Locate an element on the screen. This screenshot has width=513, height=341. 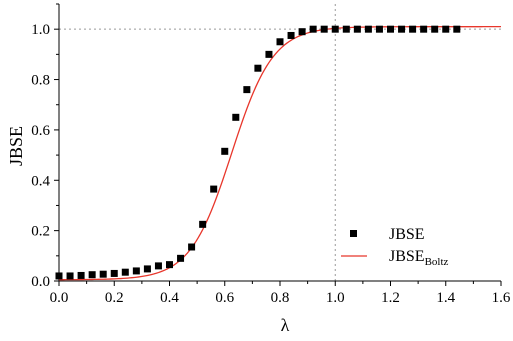
x-tick-label: 0.0 is located at coordinates (59, 298).